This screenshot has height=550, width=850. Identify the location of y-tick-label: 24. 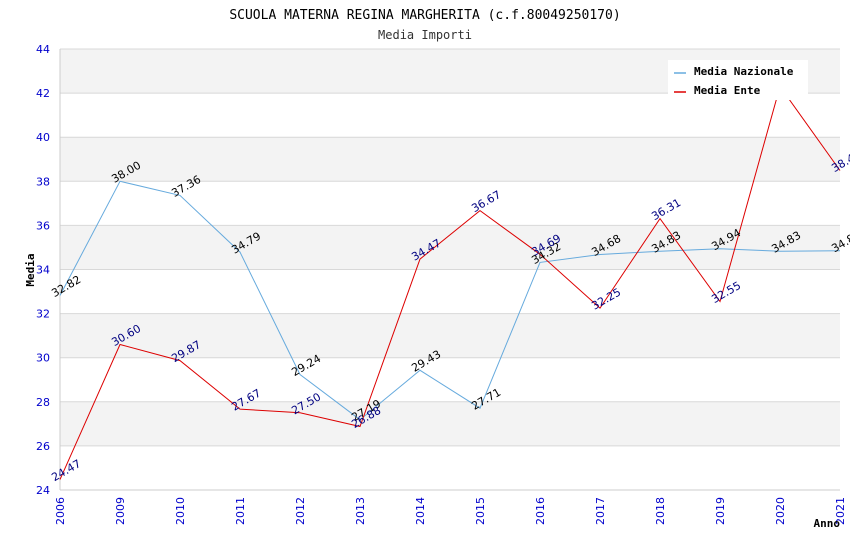
(43, 490).